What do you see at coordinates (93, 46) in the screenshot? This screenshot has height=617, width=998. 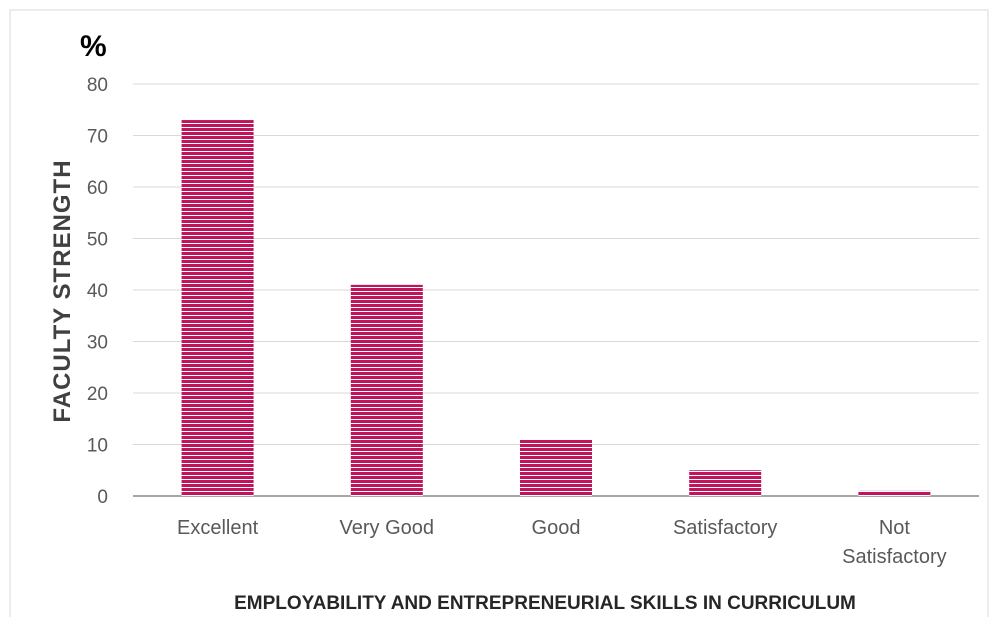 I see `unit-label: %` at bounding box center [93, 46].